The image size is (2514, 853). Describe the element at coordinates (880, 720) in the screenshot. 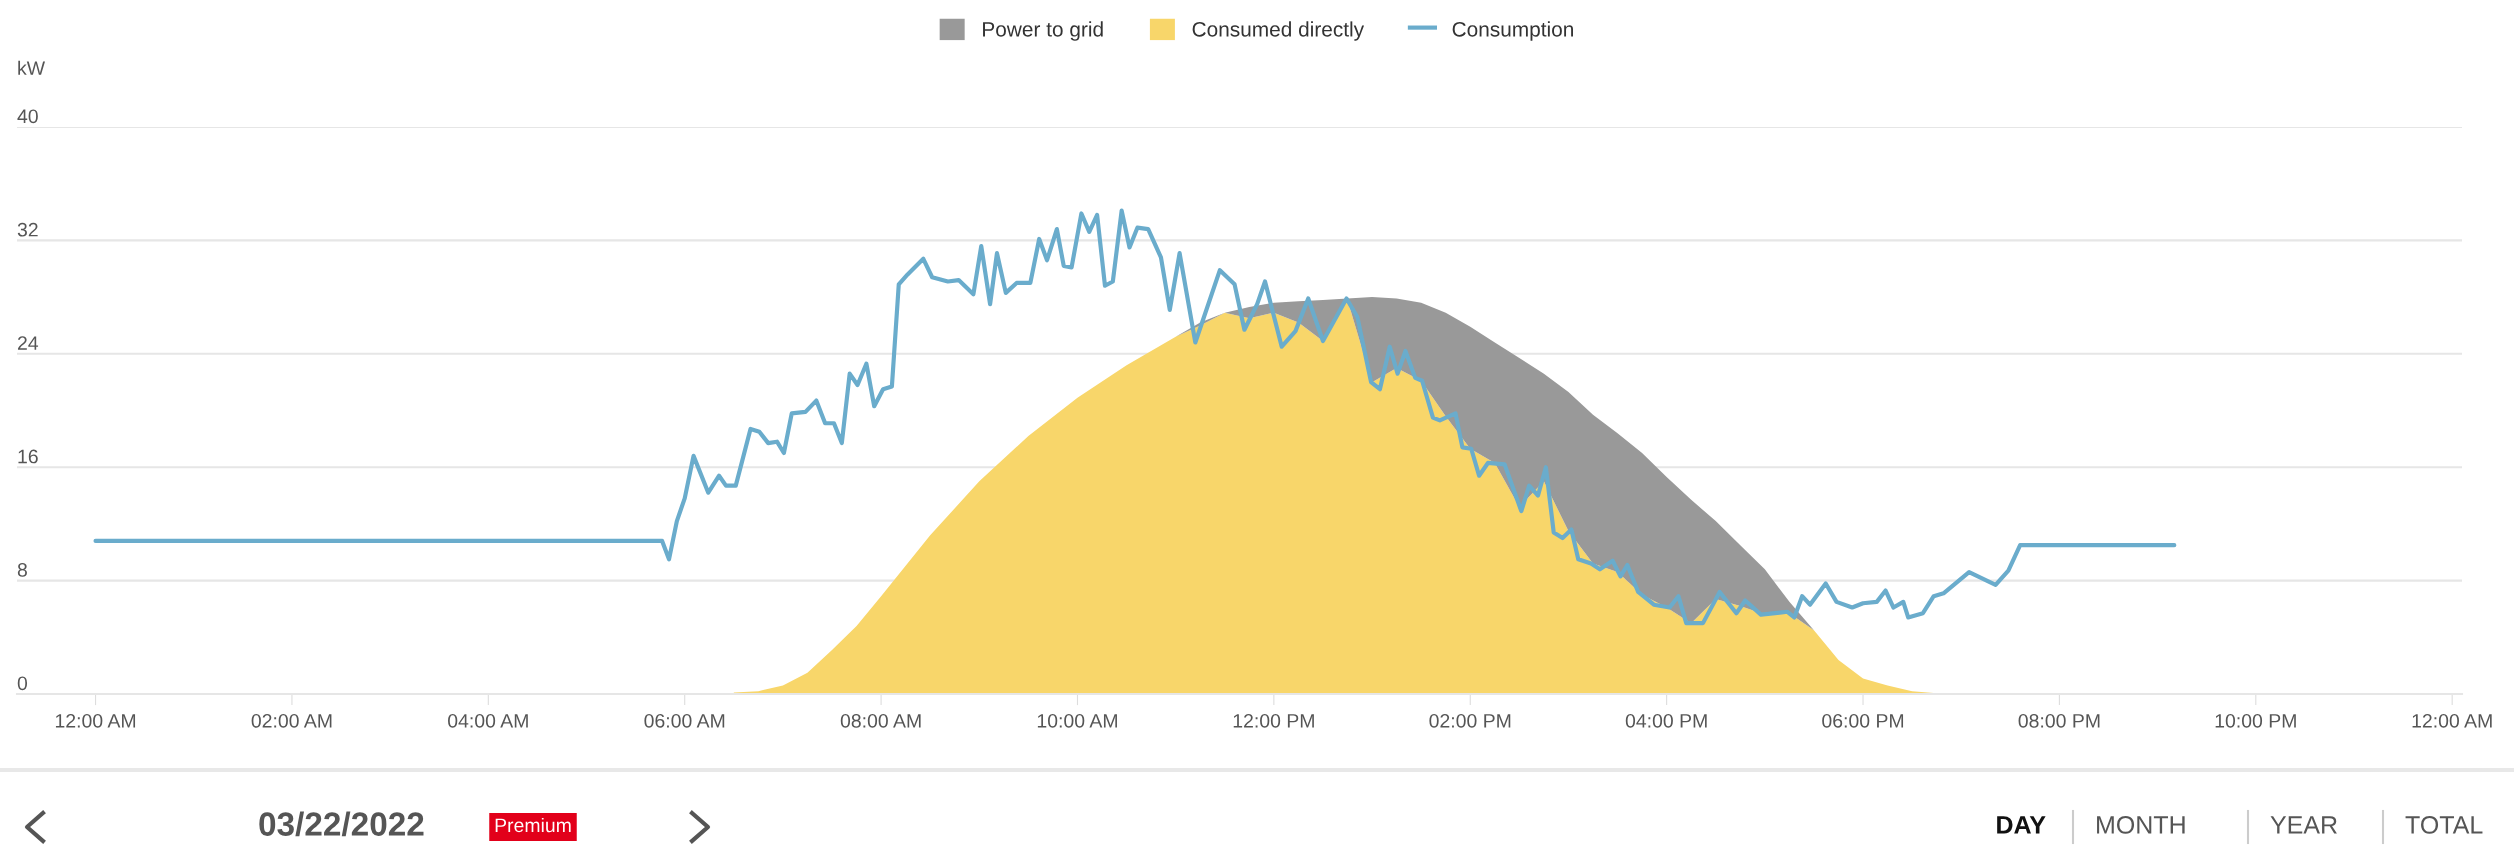

I see `x-tick-label: 08:00 AM` at that location.